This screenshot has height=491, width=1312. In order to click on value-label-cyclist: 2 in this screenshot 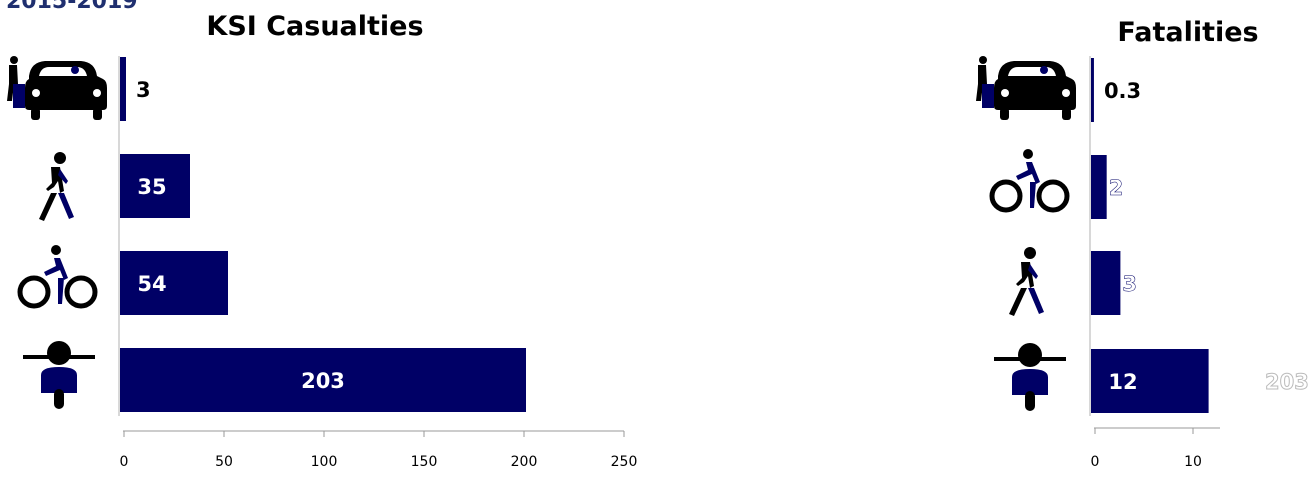, I will do `click(1116, 188)`.